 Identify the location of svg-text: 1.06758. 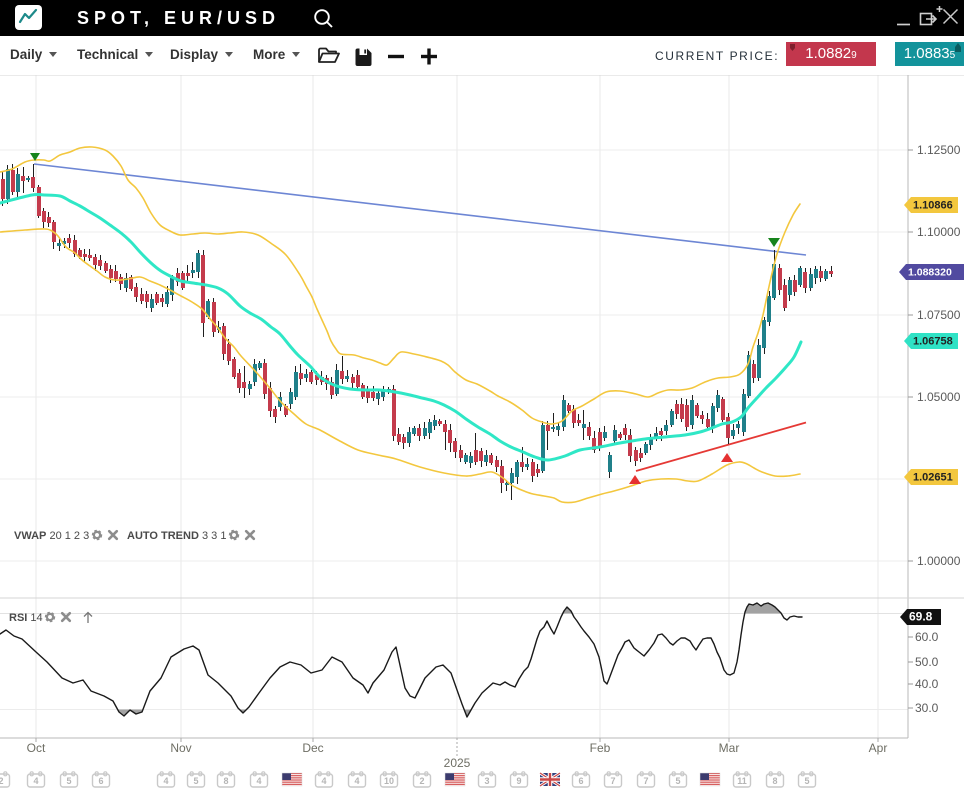
(933, 342).